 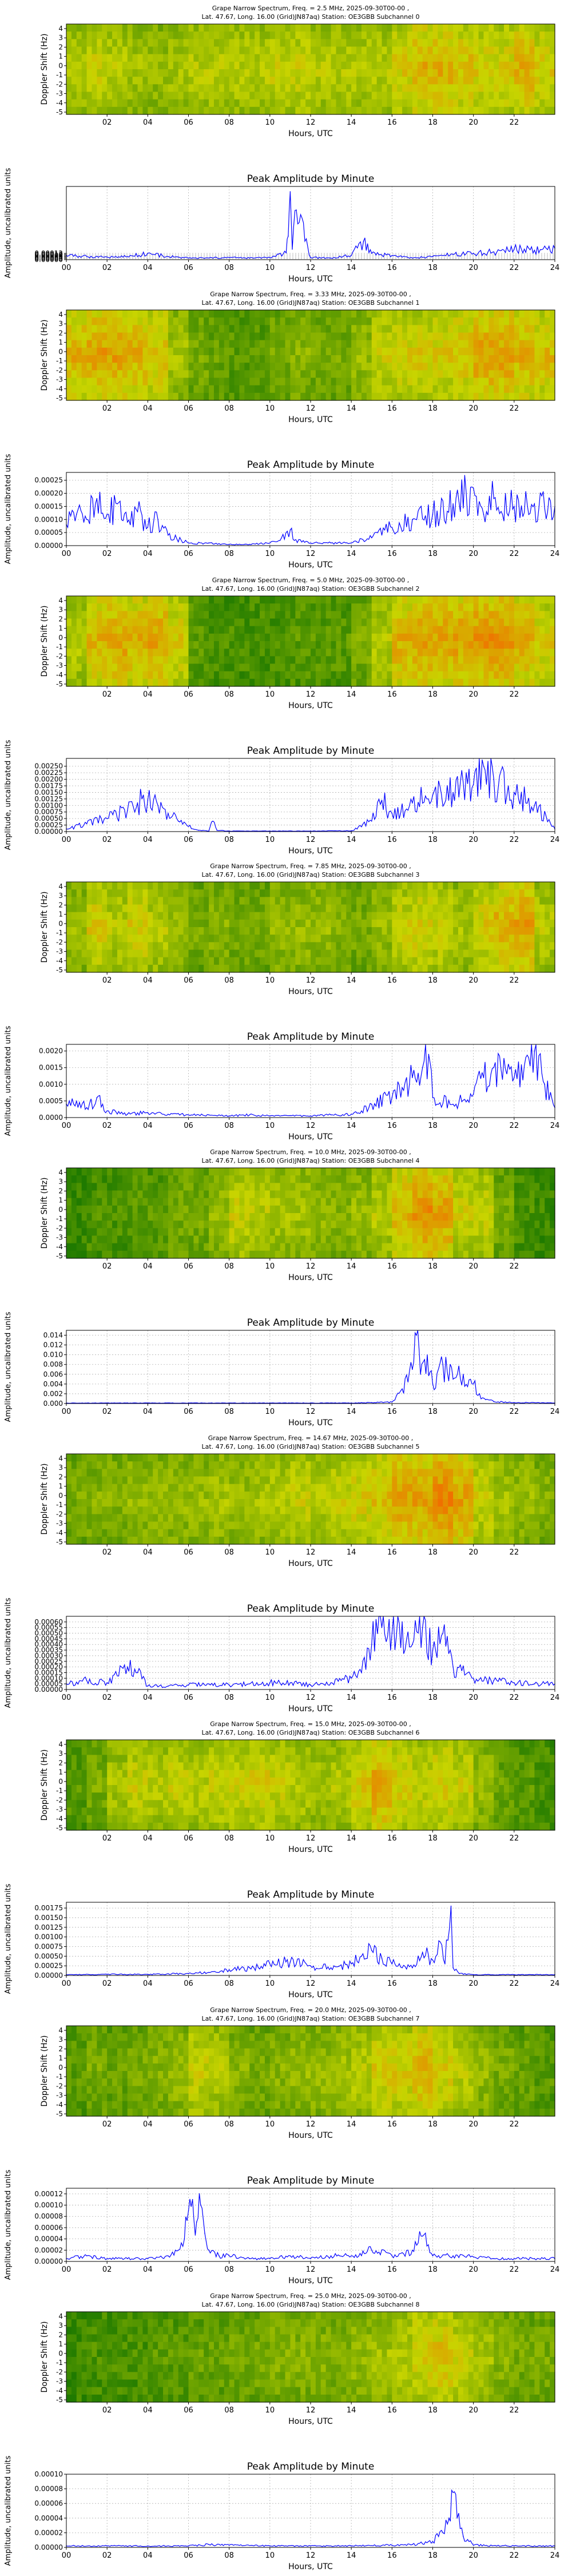 What do you see at coordinates (188, 840) in the screenshot?
I see `peak-xtick-label: 06` at bounding box center [188, 840].